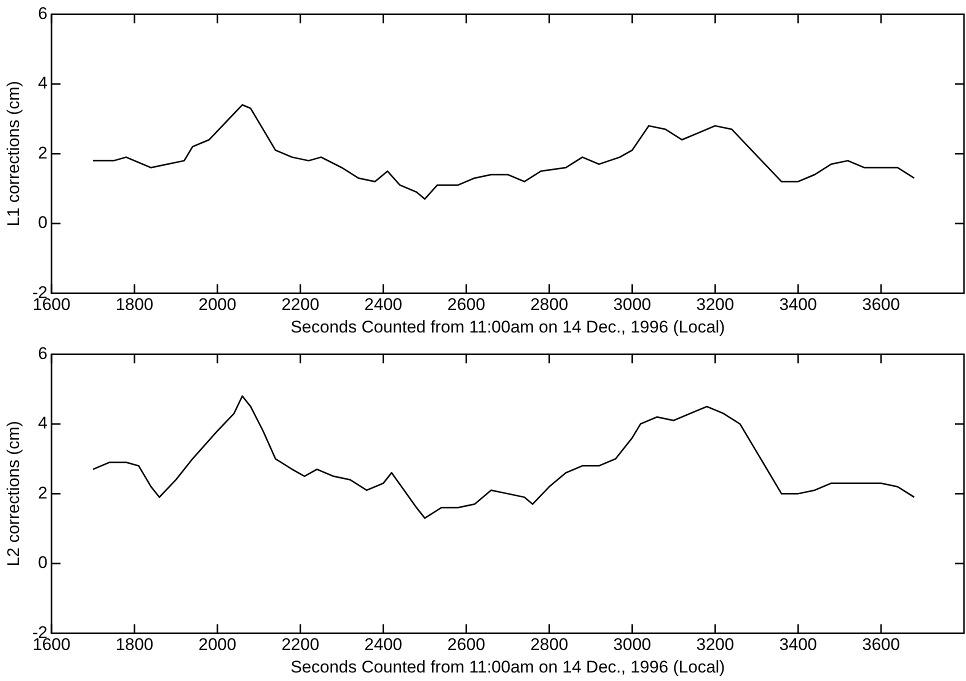  What do you see at coordinates (13, 153) in the screenshot?
I see `y-axis-title: L1 corrections (cm)` at bounding box center [13, 153].